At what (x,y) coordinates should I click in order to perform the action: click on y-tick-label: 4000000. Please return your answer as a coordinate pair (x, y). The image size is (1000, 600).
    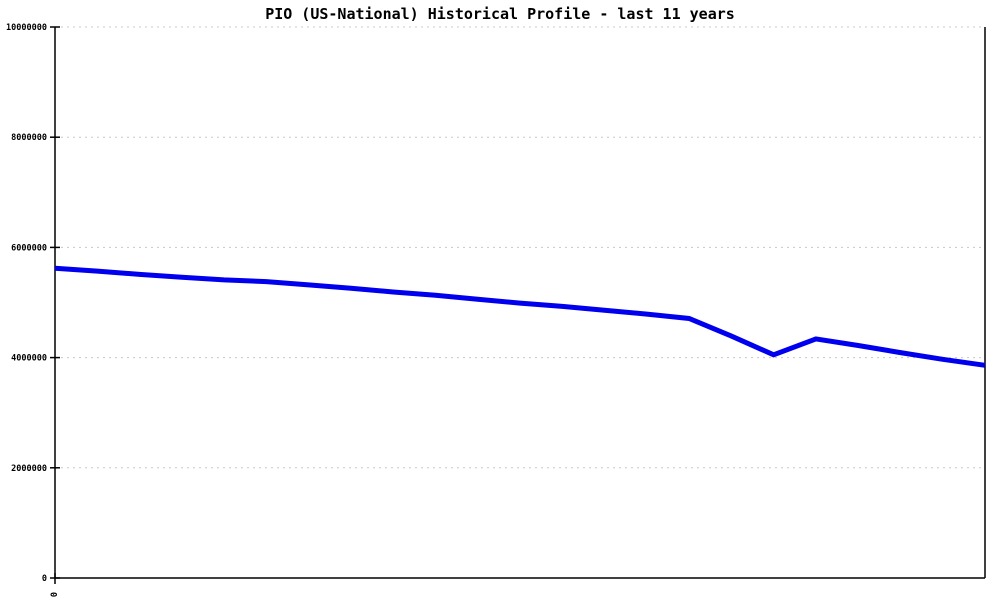
    Looking at the image, I should click on (29, 359).